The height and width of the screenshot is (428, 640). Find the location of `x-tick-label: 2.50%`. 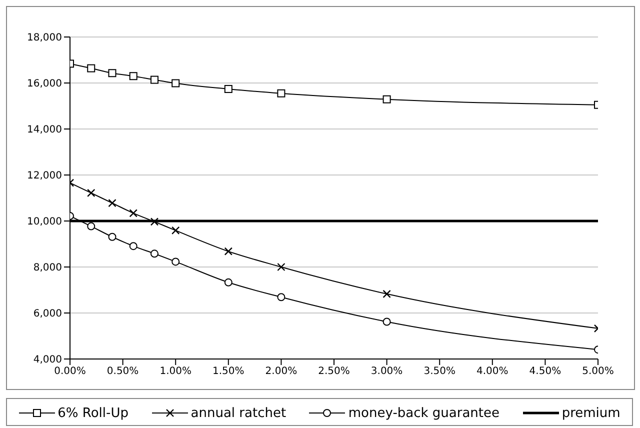

x-tick-label: 2.50% is located at coordinates (334, 372).